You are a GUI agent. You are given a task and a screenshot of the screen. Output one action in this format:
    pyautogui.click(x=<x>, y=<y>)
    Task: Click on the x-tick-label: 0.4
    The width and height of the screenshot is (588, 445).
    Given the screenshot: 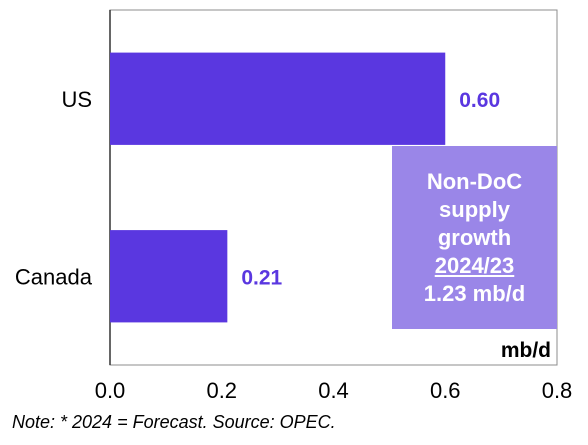 What is the action you would take?
    pyautogui.click(x=333, y=390)
    